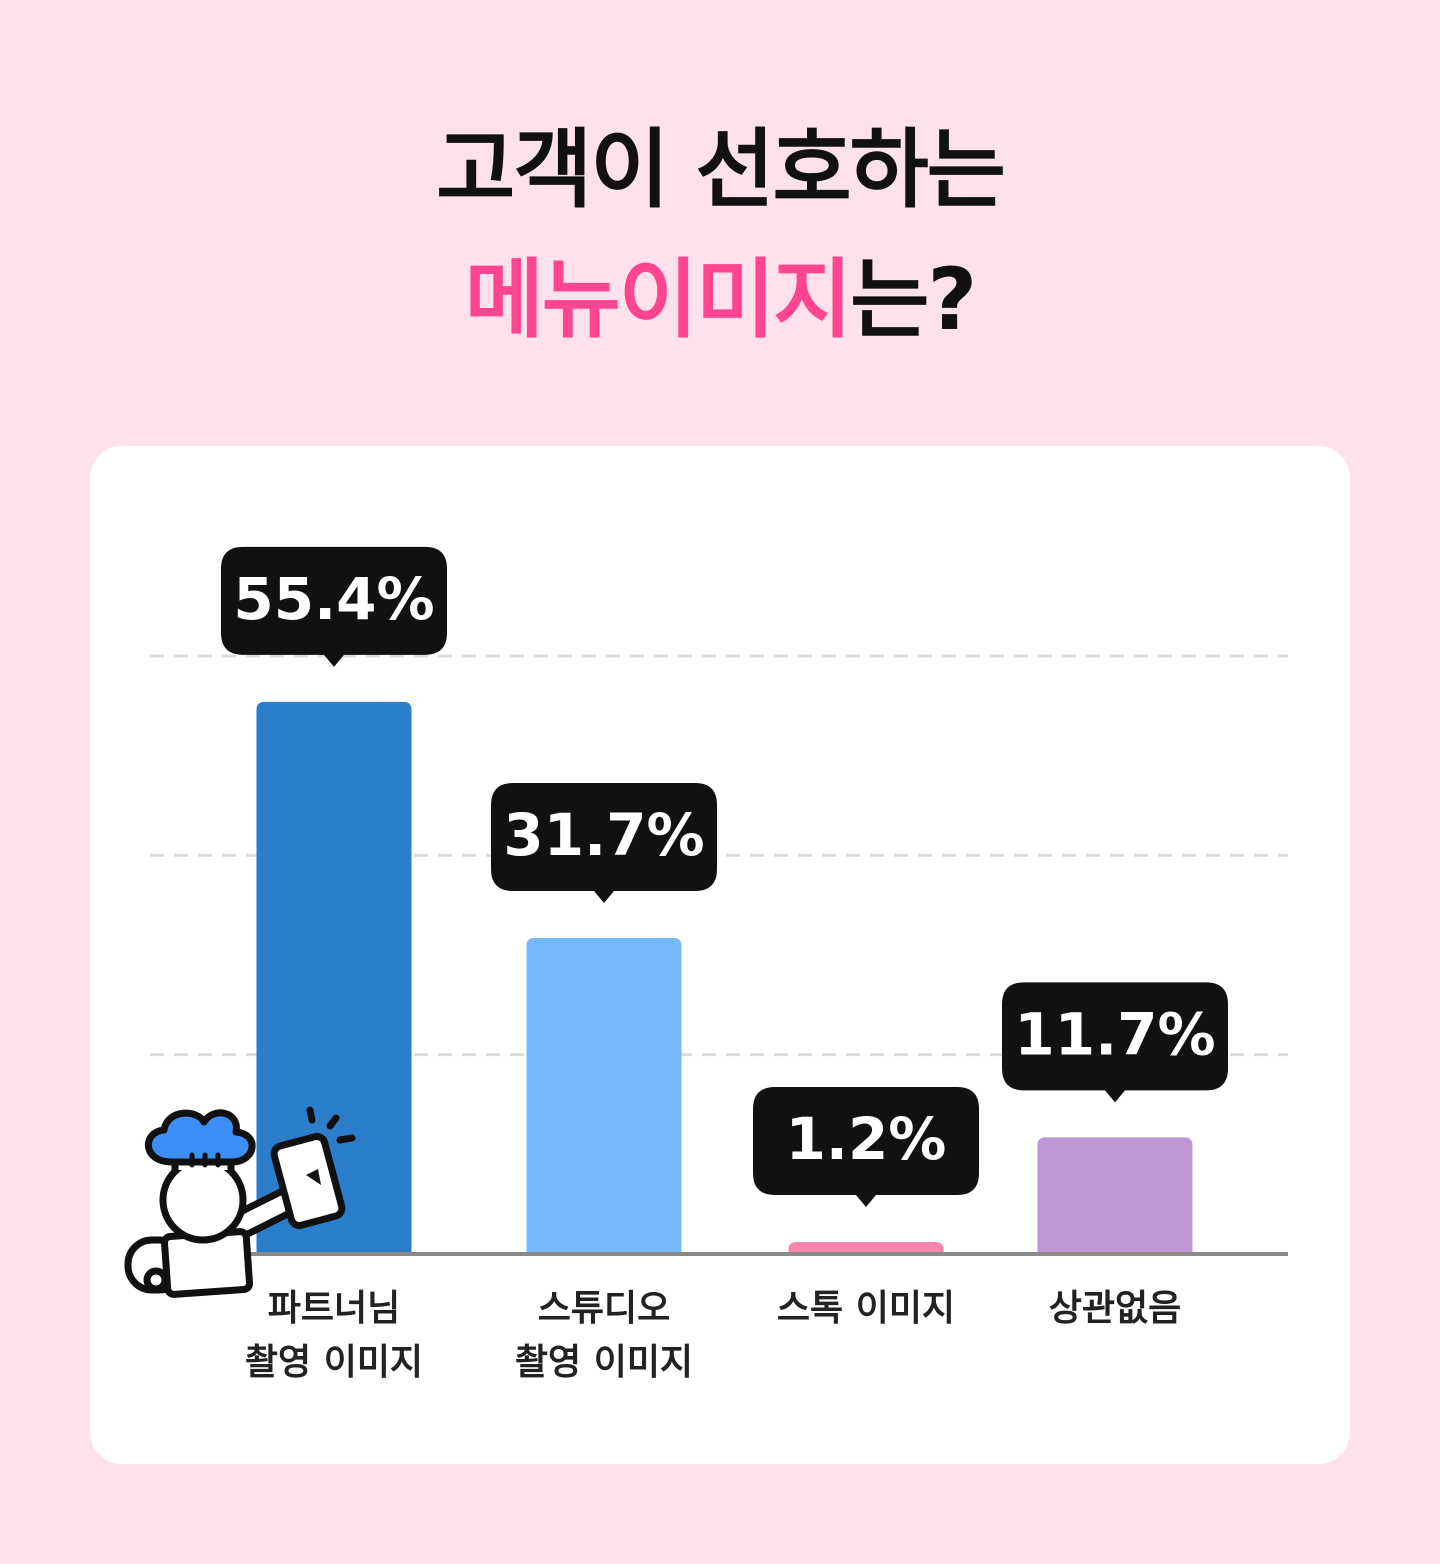  Describe the element at coordinates (658, 300) in the screenshot. I see `title-highlight: 메뉴이미지` at that location.